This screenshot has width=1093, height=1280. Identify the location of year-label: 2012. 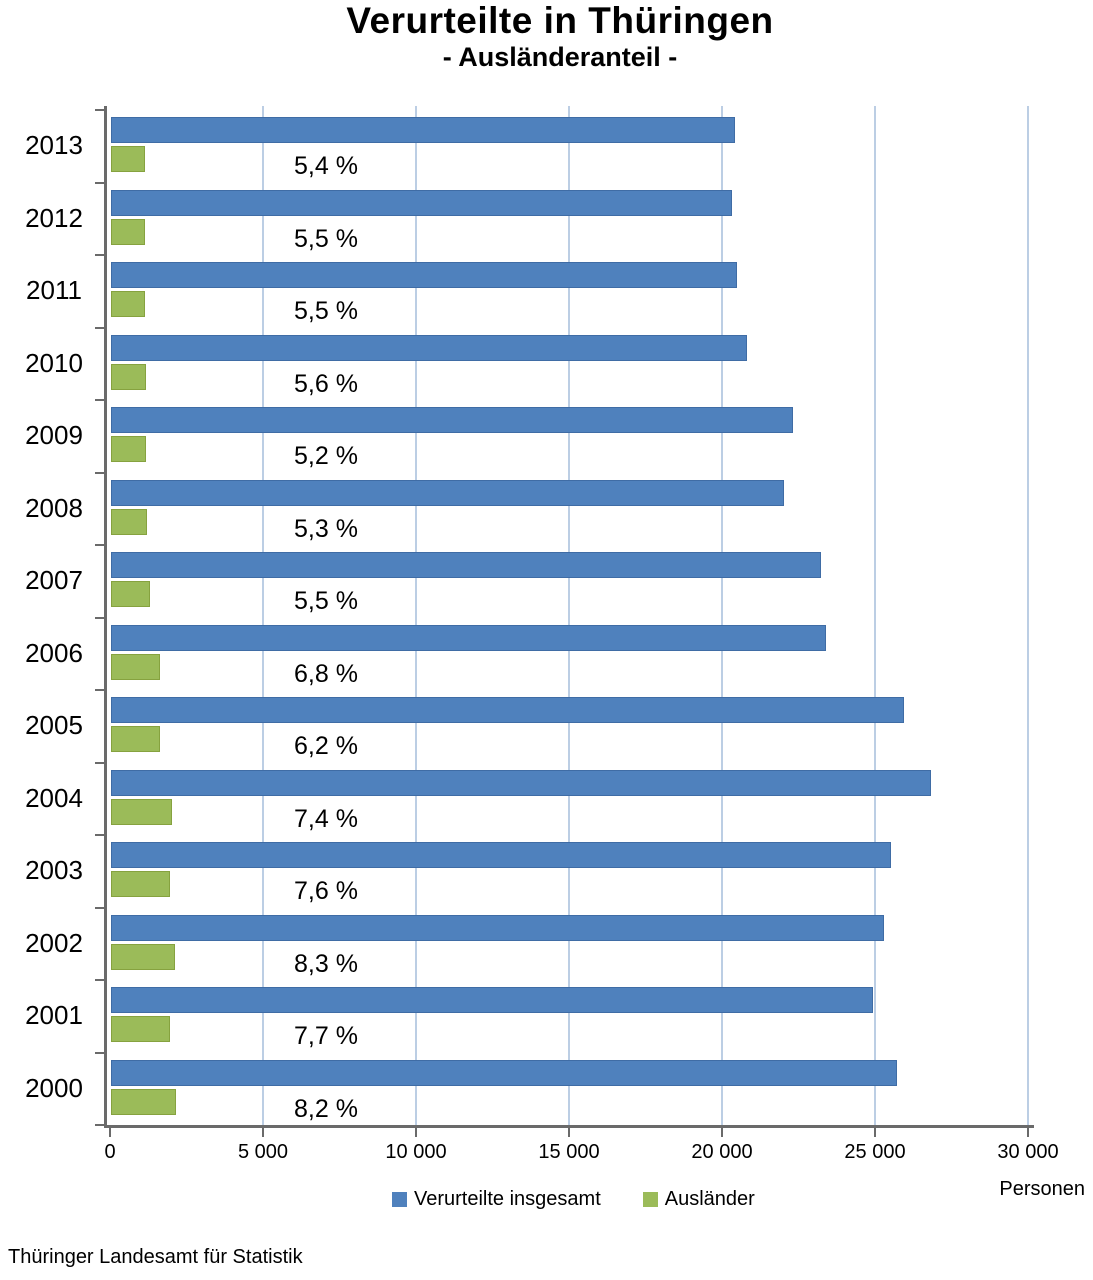
(54, 217).